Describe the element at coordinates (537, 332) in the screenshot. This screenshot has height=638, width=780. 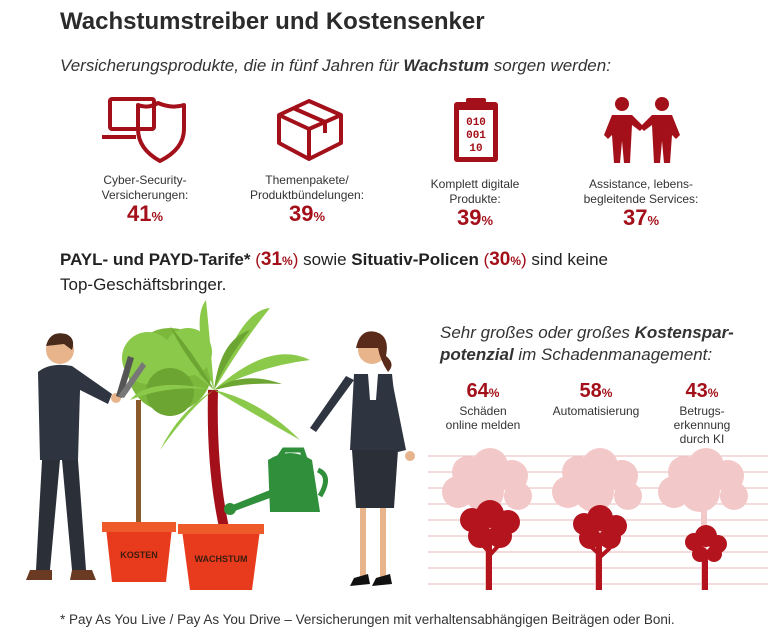
I see `cost-title-pre: Sehr großes oder großes` at that location.